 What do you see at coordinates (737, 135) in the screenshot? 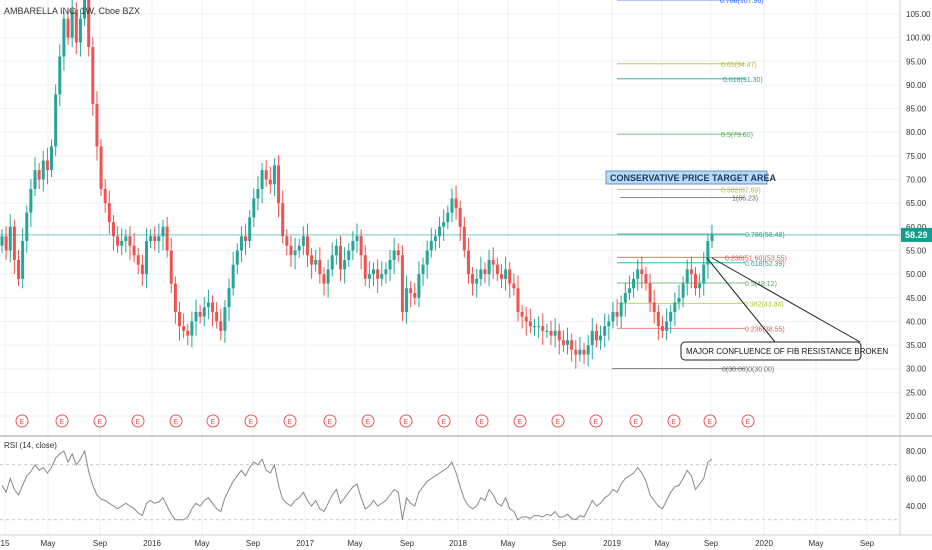
I see `fib-label: 0.5(79.60)` at bounding box center [737, 135].